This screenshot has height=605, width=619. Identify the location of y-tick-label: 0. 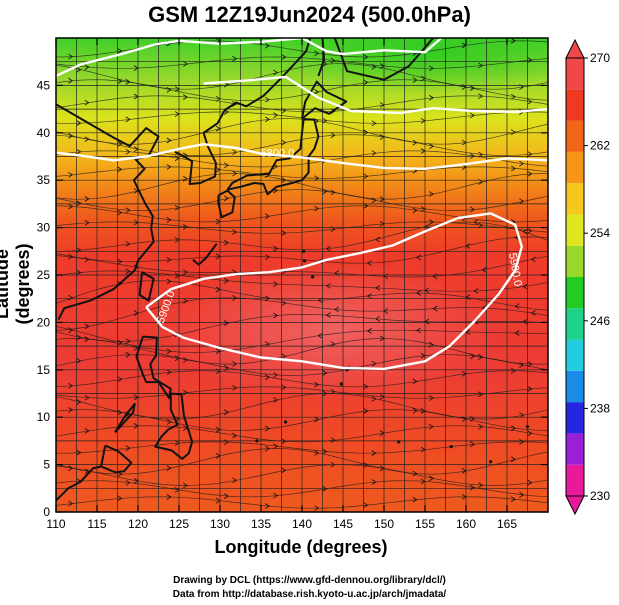
(46, 512).